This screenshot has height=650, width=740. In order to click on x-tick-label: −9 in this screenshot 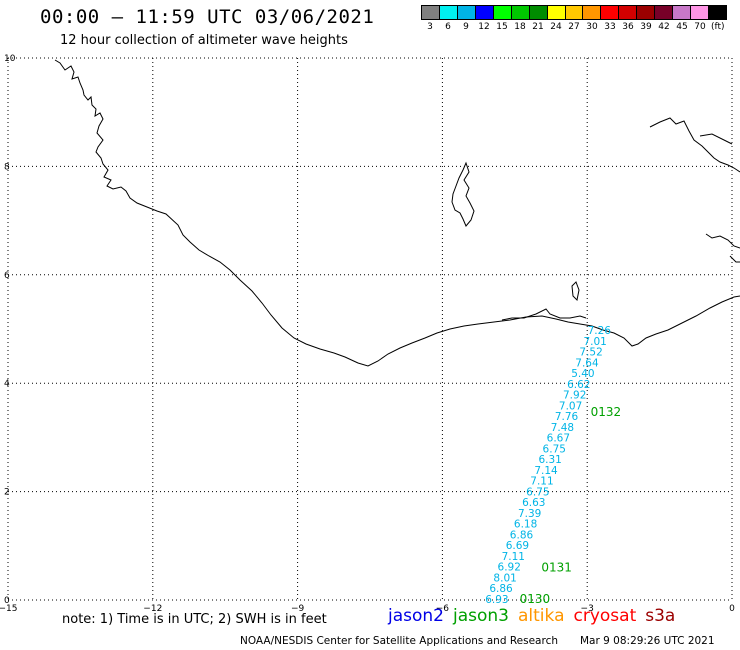, I will do `click(298, 609)`.